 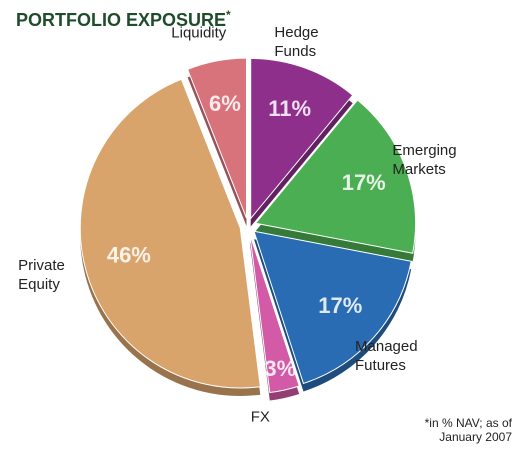 I want to click on footnote: *in % NAV; as of January 2007, so click(x=468, y=430).